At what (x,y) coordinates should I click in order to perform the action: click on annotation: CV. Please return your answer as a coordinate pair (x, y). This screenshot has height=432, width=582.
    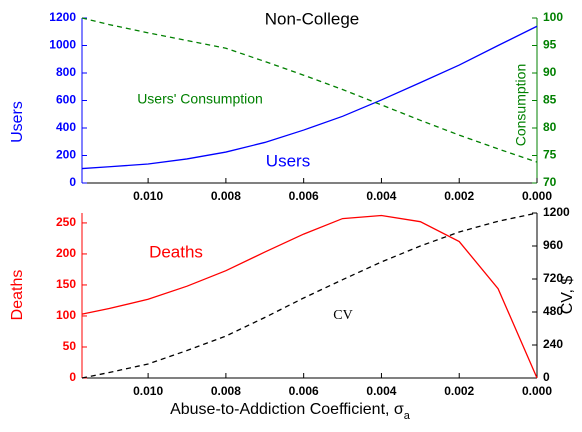
    Looking at the image, I should click on (342, 315).